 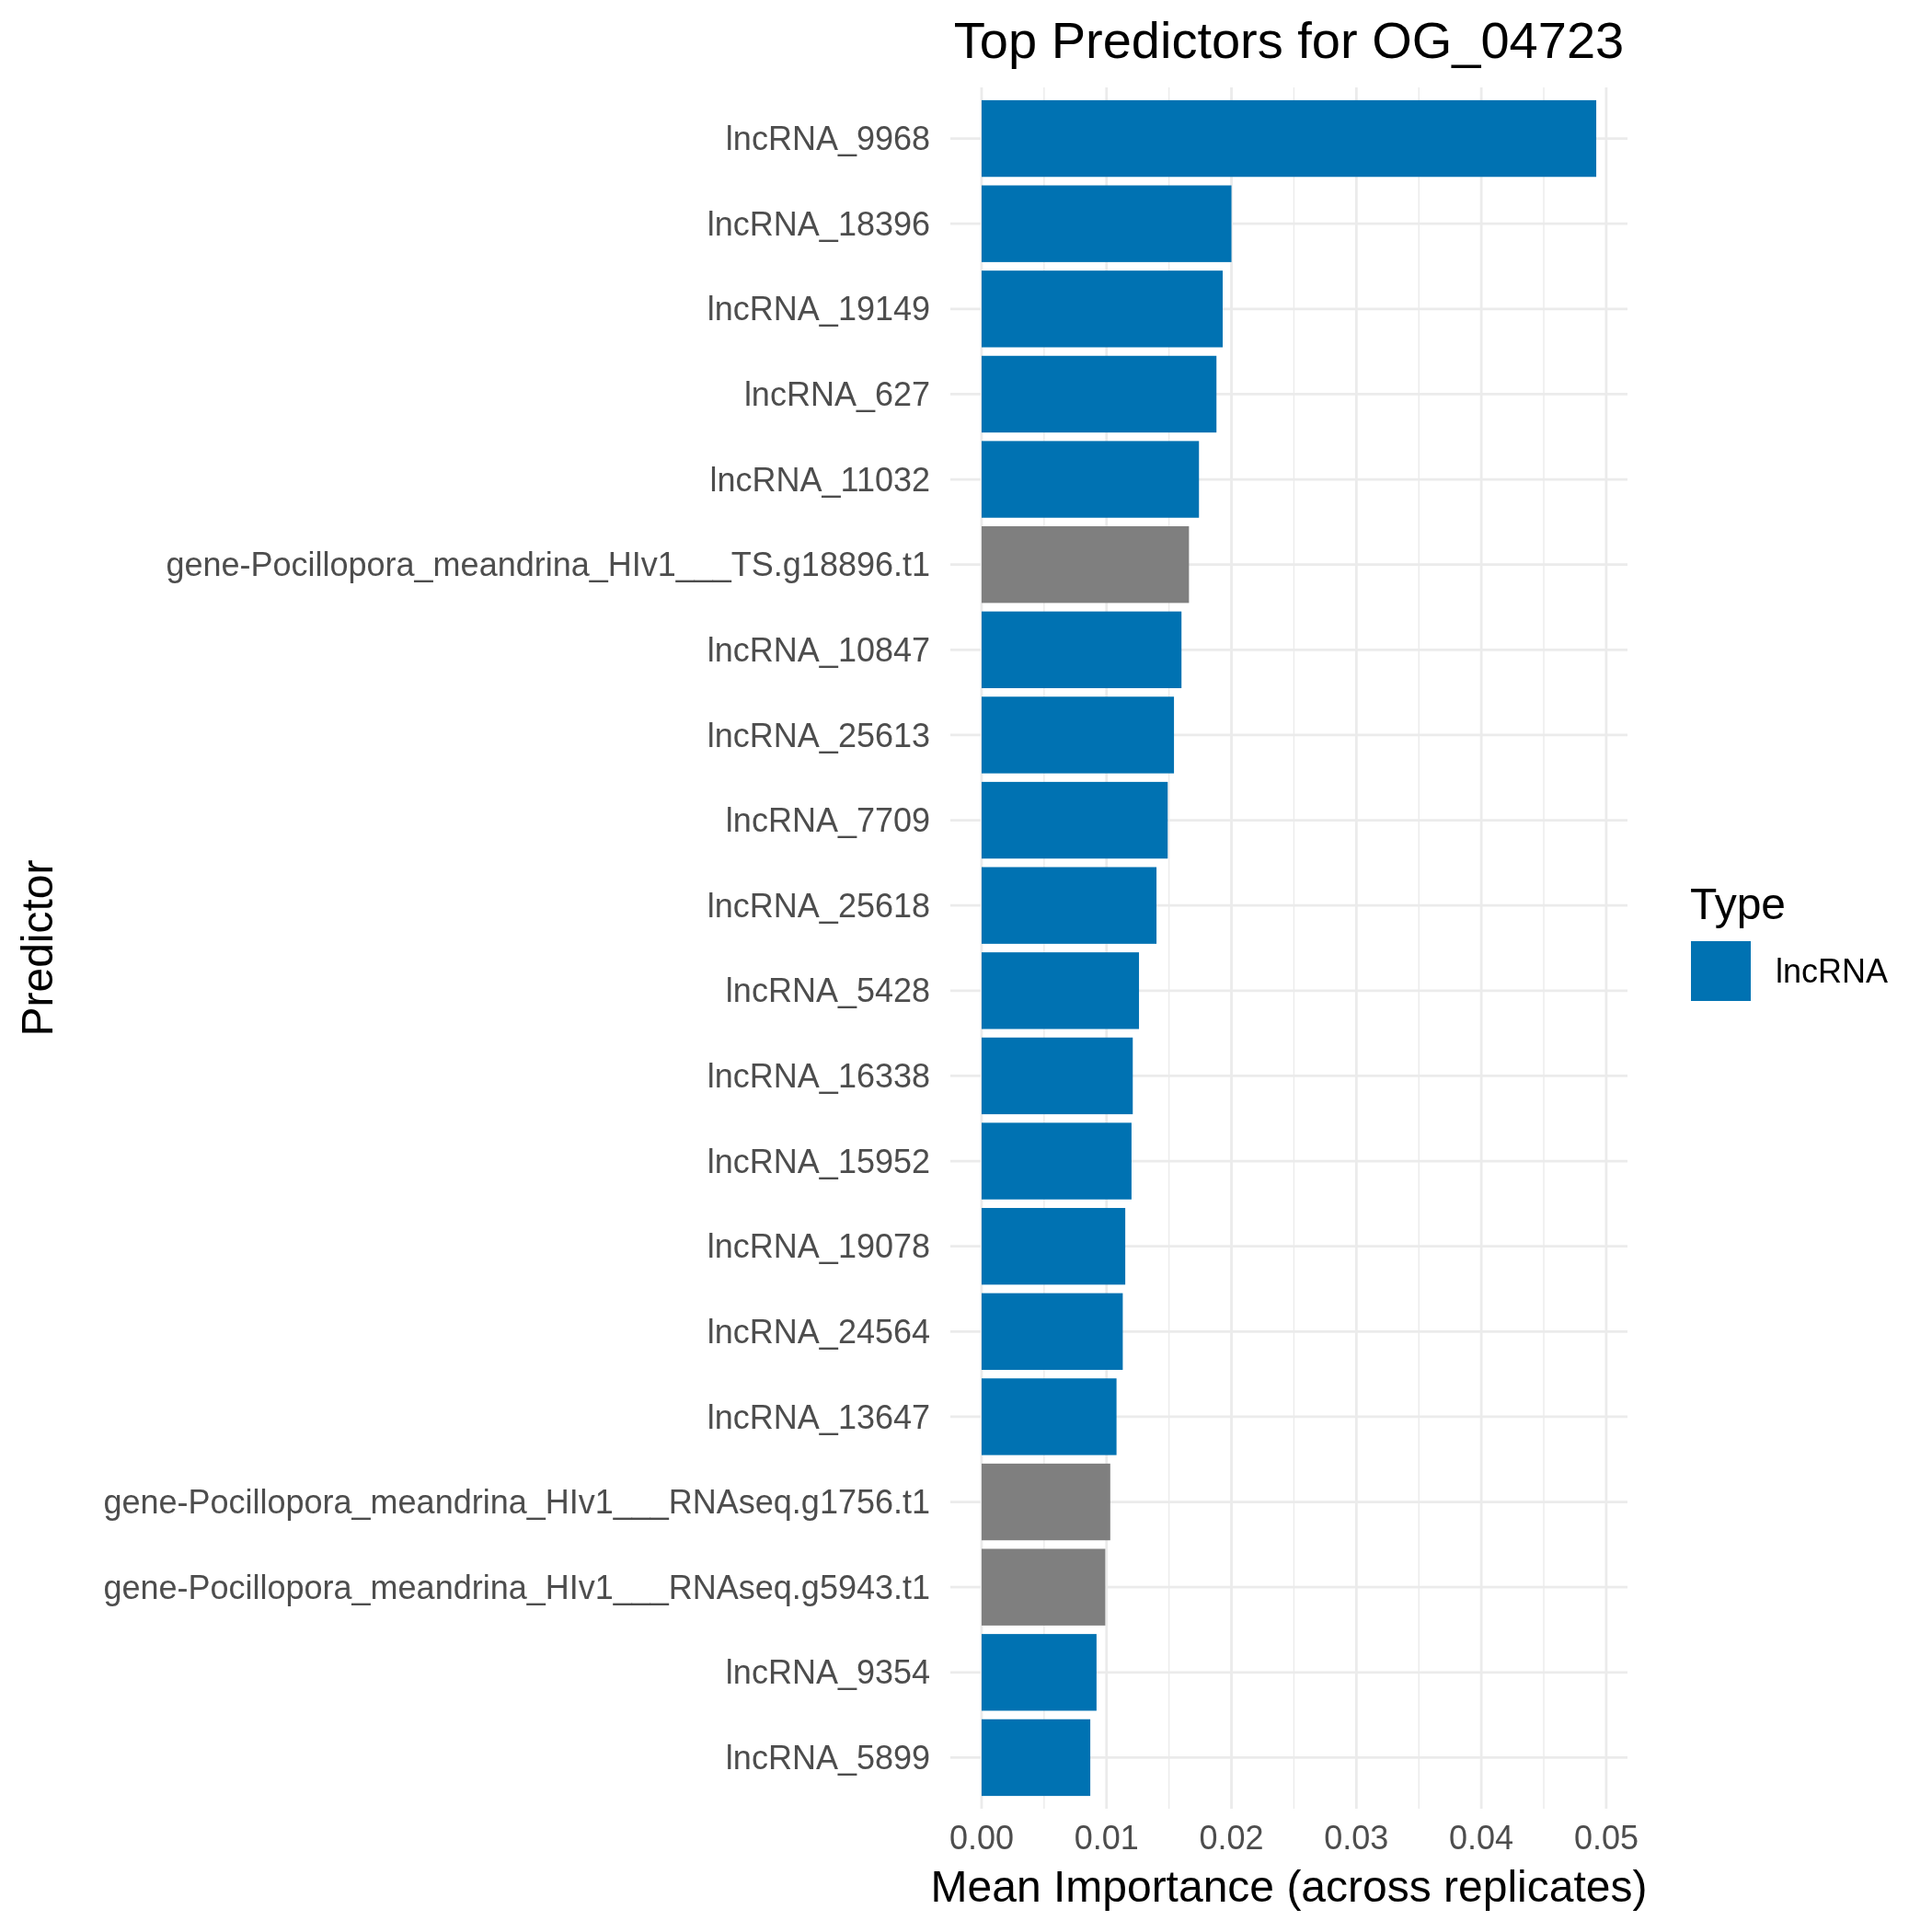 What do you see at coordinates (818, 649) in the screenshot?
I see `y-tick-label: lncRNA_10847` at bounding box center [818, 649].